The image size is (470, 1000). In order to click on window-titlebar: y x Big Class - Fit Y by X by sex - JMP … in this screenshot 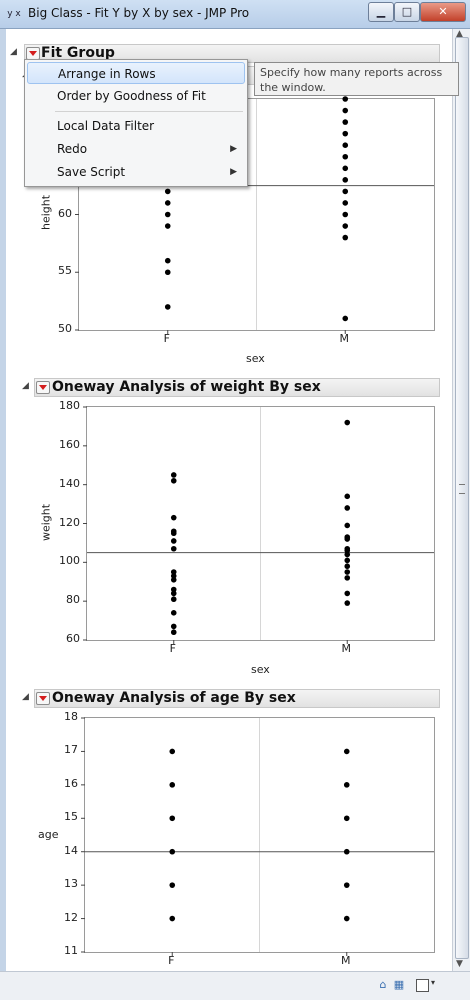, I will do `click(235, 14)`.